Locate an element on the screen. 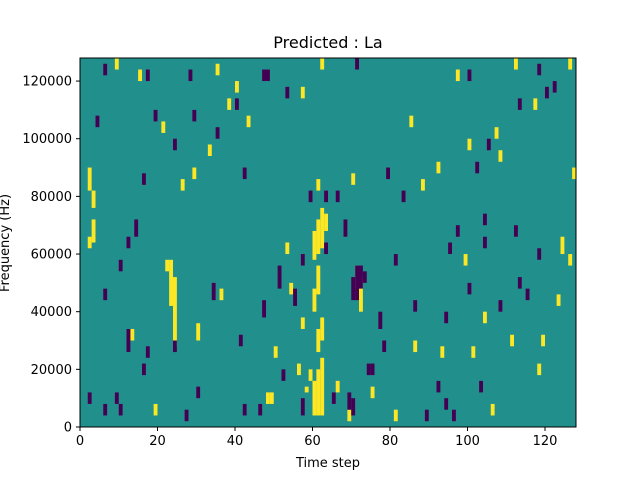  x-tick-label: 20 is located at coordinates (157, 441).